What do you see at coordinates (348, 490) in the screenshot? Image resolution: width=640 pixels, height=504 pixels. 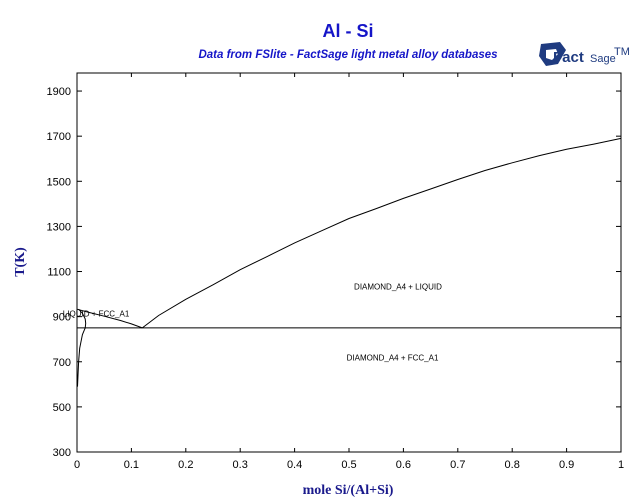 I see `x-axis-label: mole Si/(Al+Si)` at bounding box center [348, 490].